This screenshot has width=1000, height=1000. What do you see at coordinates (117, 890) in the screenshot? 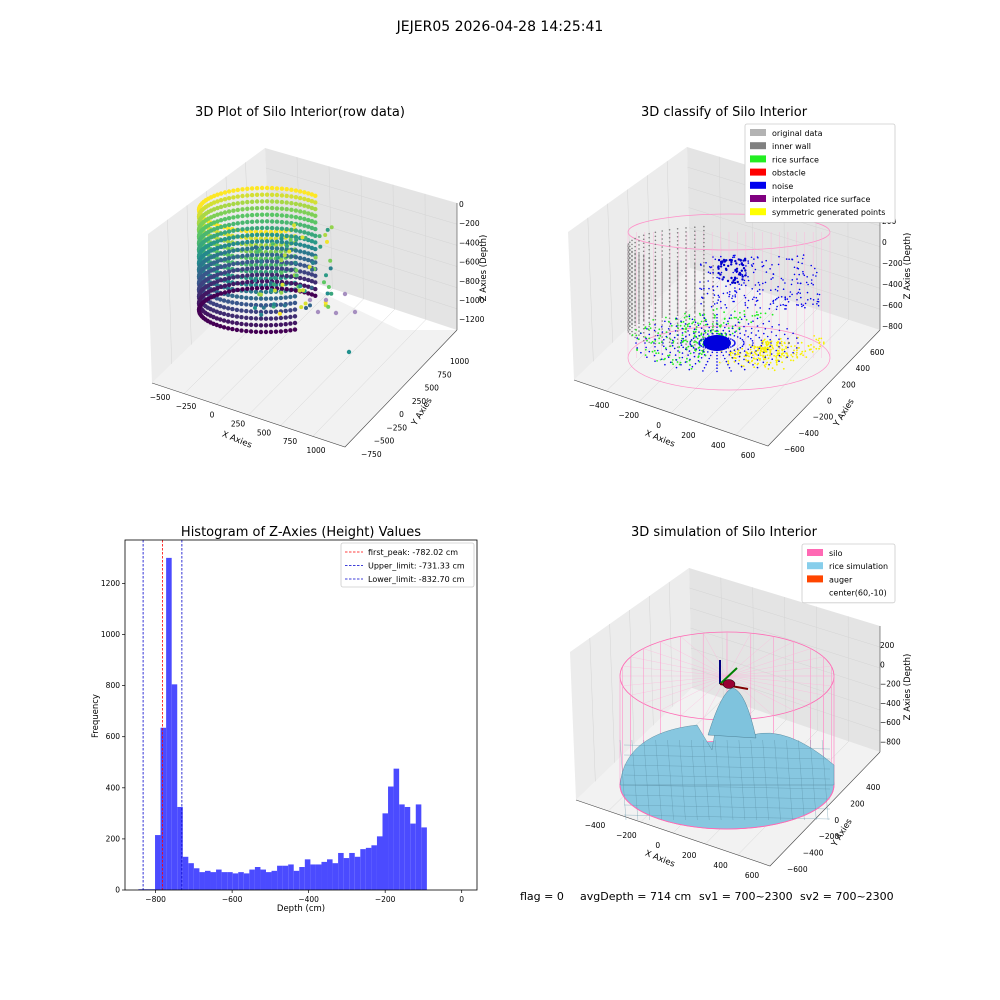
I see `histogram-ytick-label: 0` at bounding box center [117, 890].